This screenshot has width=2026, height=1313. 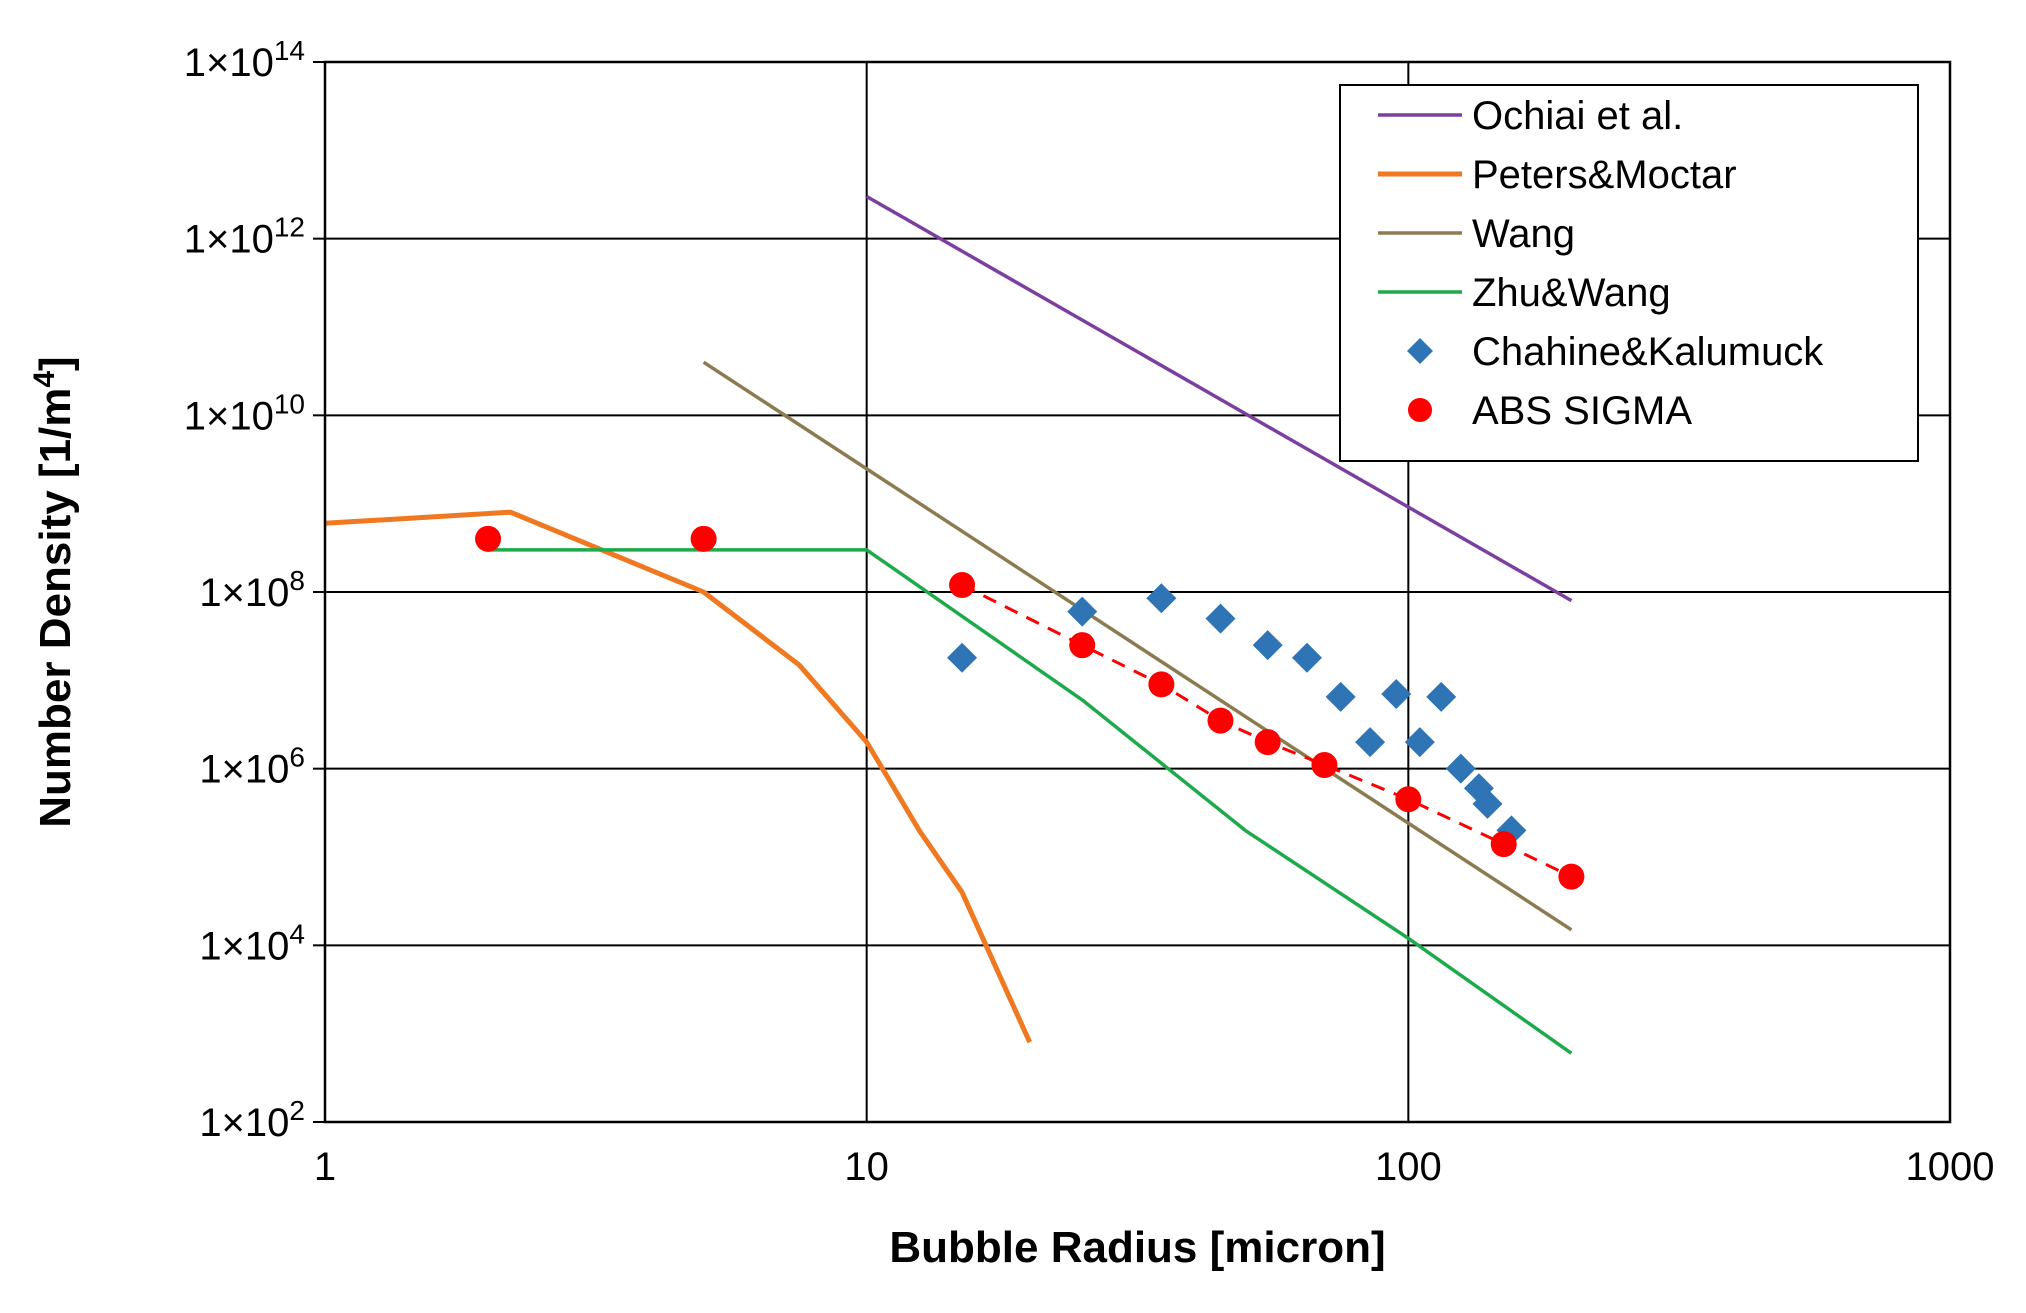 What do you see at coordinates (1604, 175) in the screenshot?
I see `legend-label: Peters&Moctar` at bounding box center [1604, 175].